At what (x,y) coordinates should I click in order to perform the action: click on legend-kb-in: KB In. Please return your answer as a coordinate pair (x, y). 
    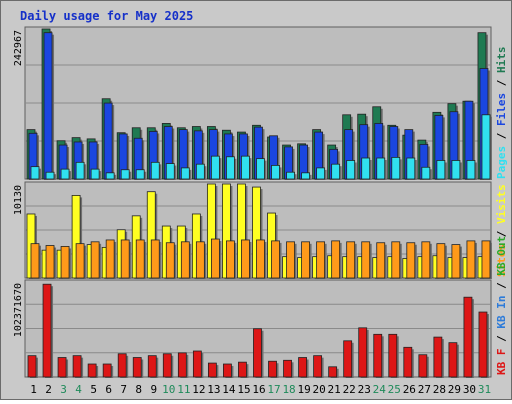
    Looking at the image, I should click on (501, 312).